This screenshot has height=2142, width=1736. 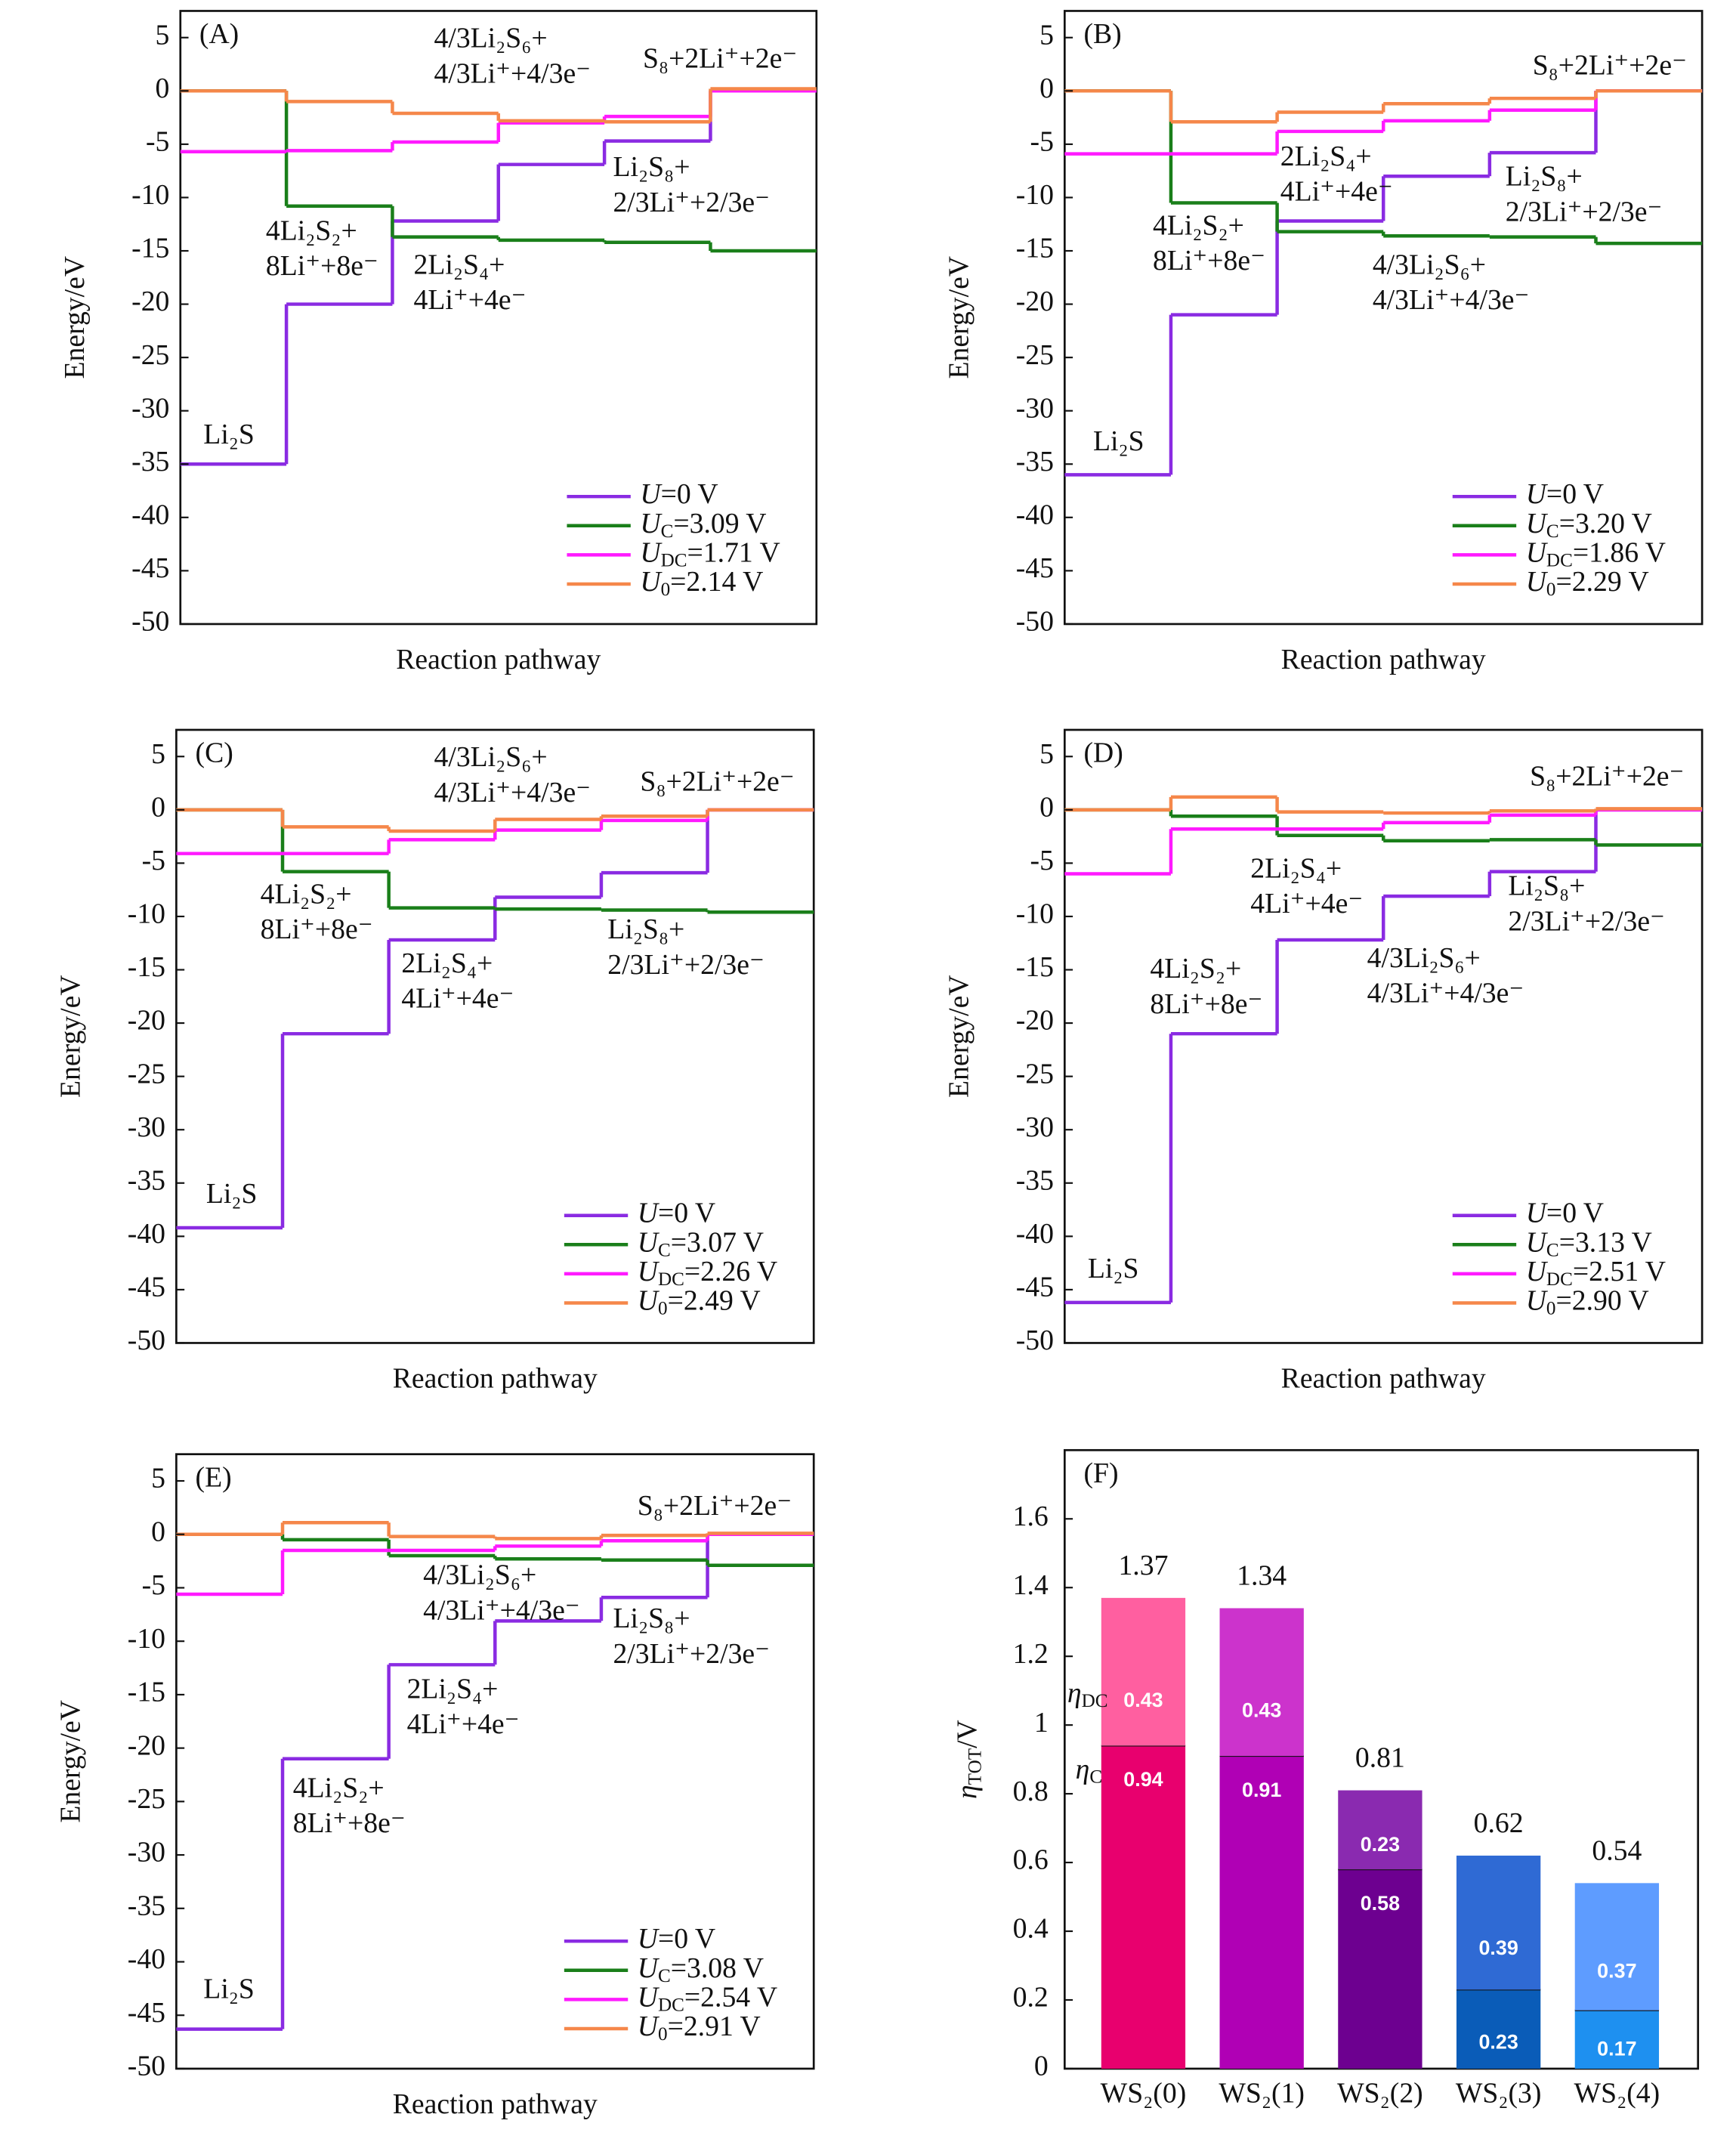 I want to click on legend-label: UC=3.09 V, so click(x=703, y=524).